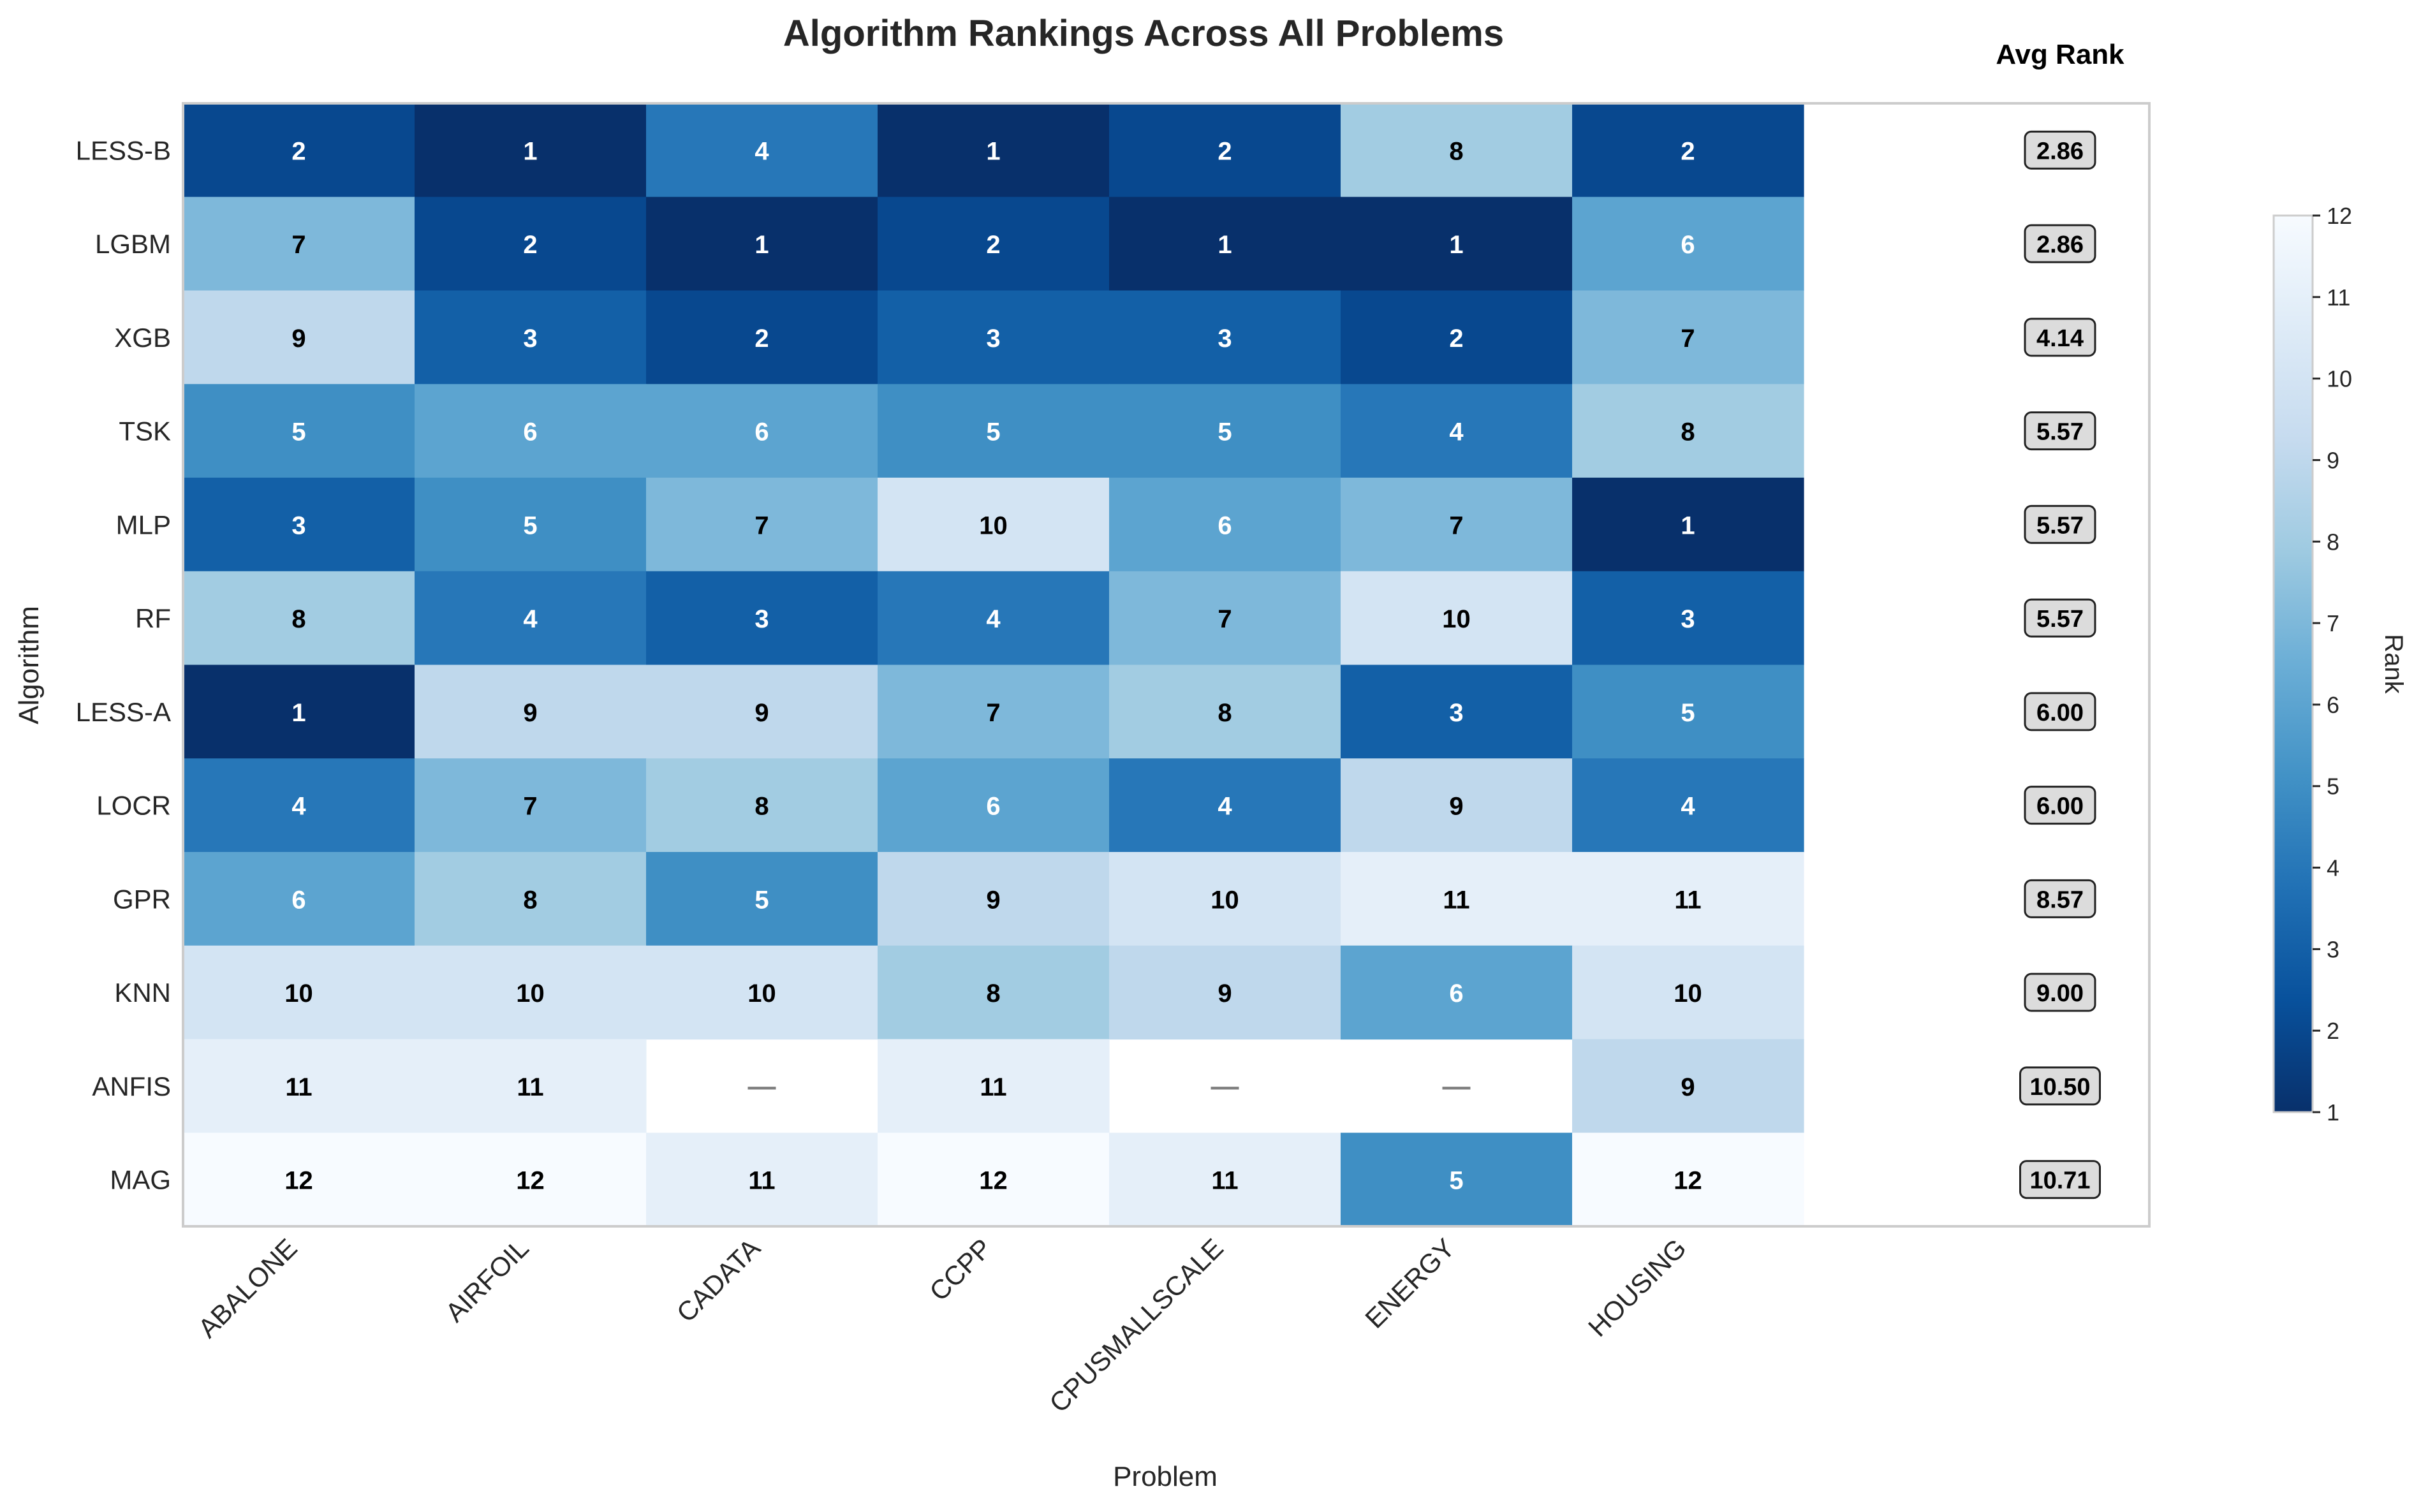 Image resolution: width=2414 pixels, height=1512 pixels. What do you see at coordinates (2059, 1181) in the screenshot?
I see `avg-rank-value: 10.71` at bounding box center [2059, 1181].